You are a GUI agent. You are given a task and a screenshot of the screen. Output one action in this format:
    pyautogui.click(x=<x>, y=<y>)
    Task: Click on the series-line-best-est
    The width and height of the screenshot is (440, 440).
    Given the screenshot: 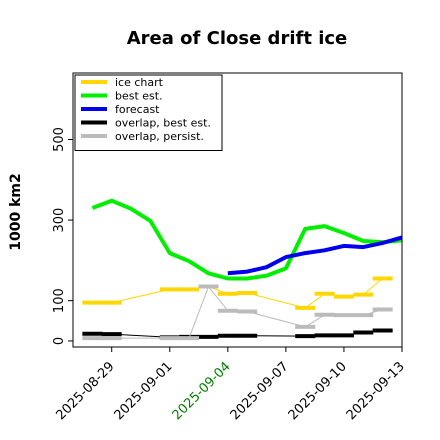 What is the action you would take?
    pyautogui.click(x=247, y=239)
    